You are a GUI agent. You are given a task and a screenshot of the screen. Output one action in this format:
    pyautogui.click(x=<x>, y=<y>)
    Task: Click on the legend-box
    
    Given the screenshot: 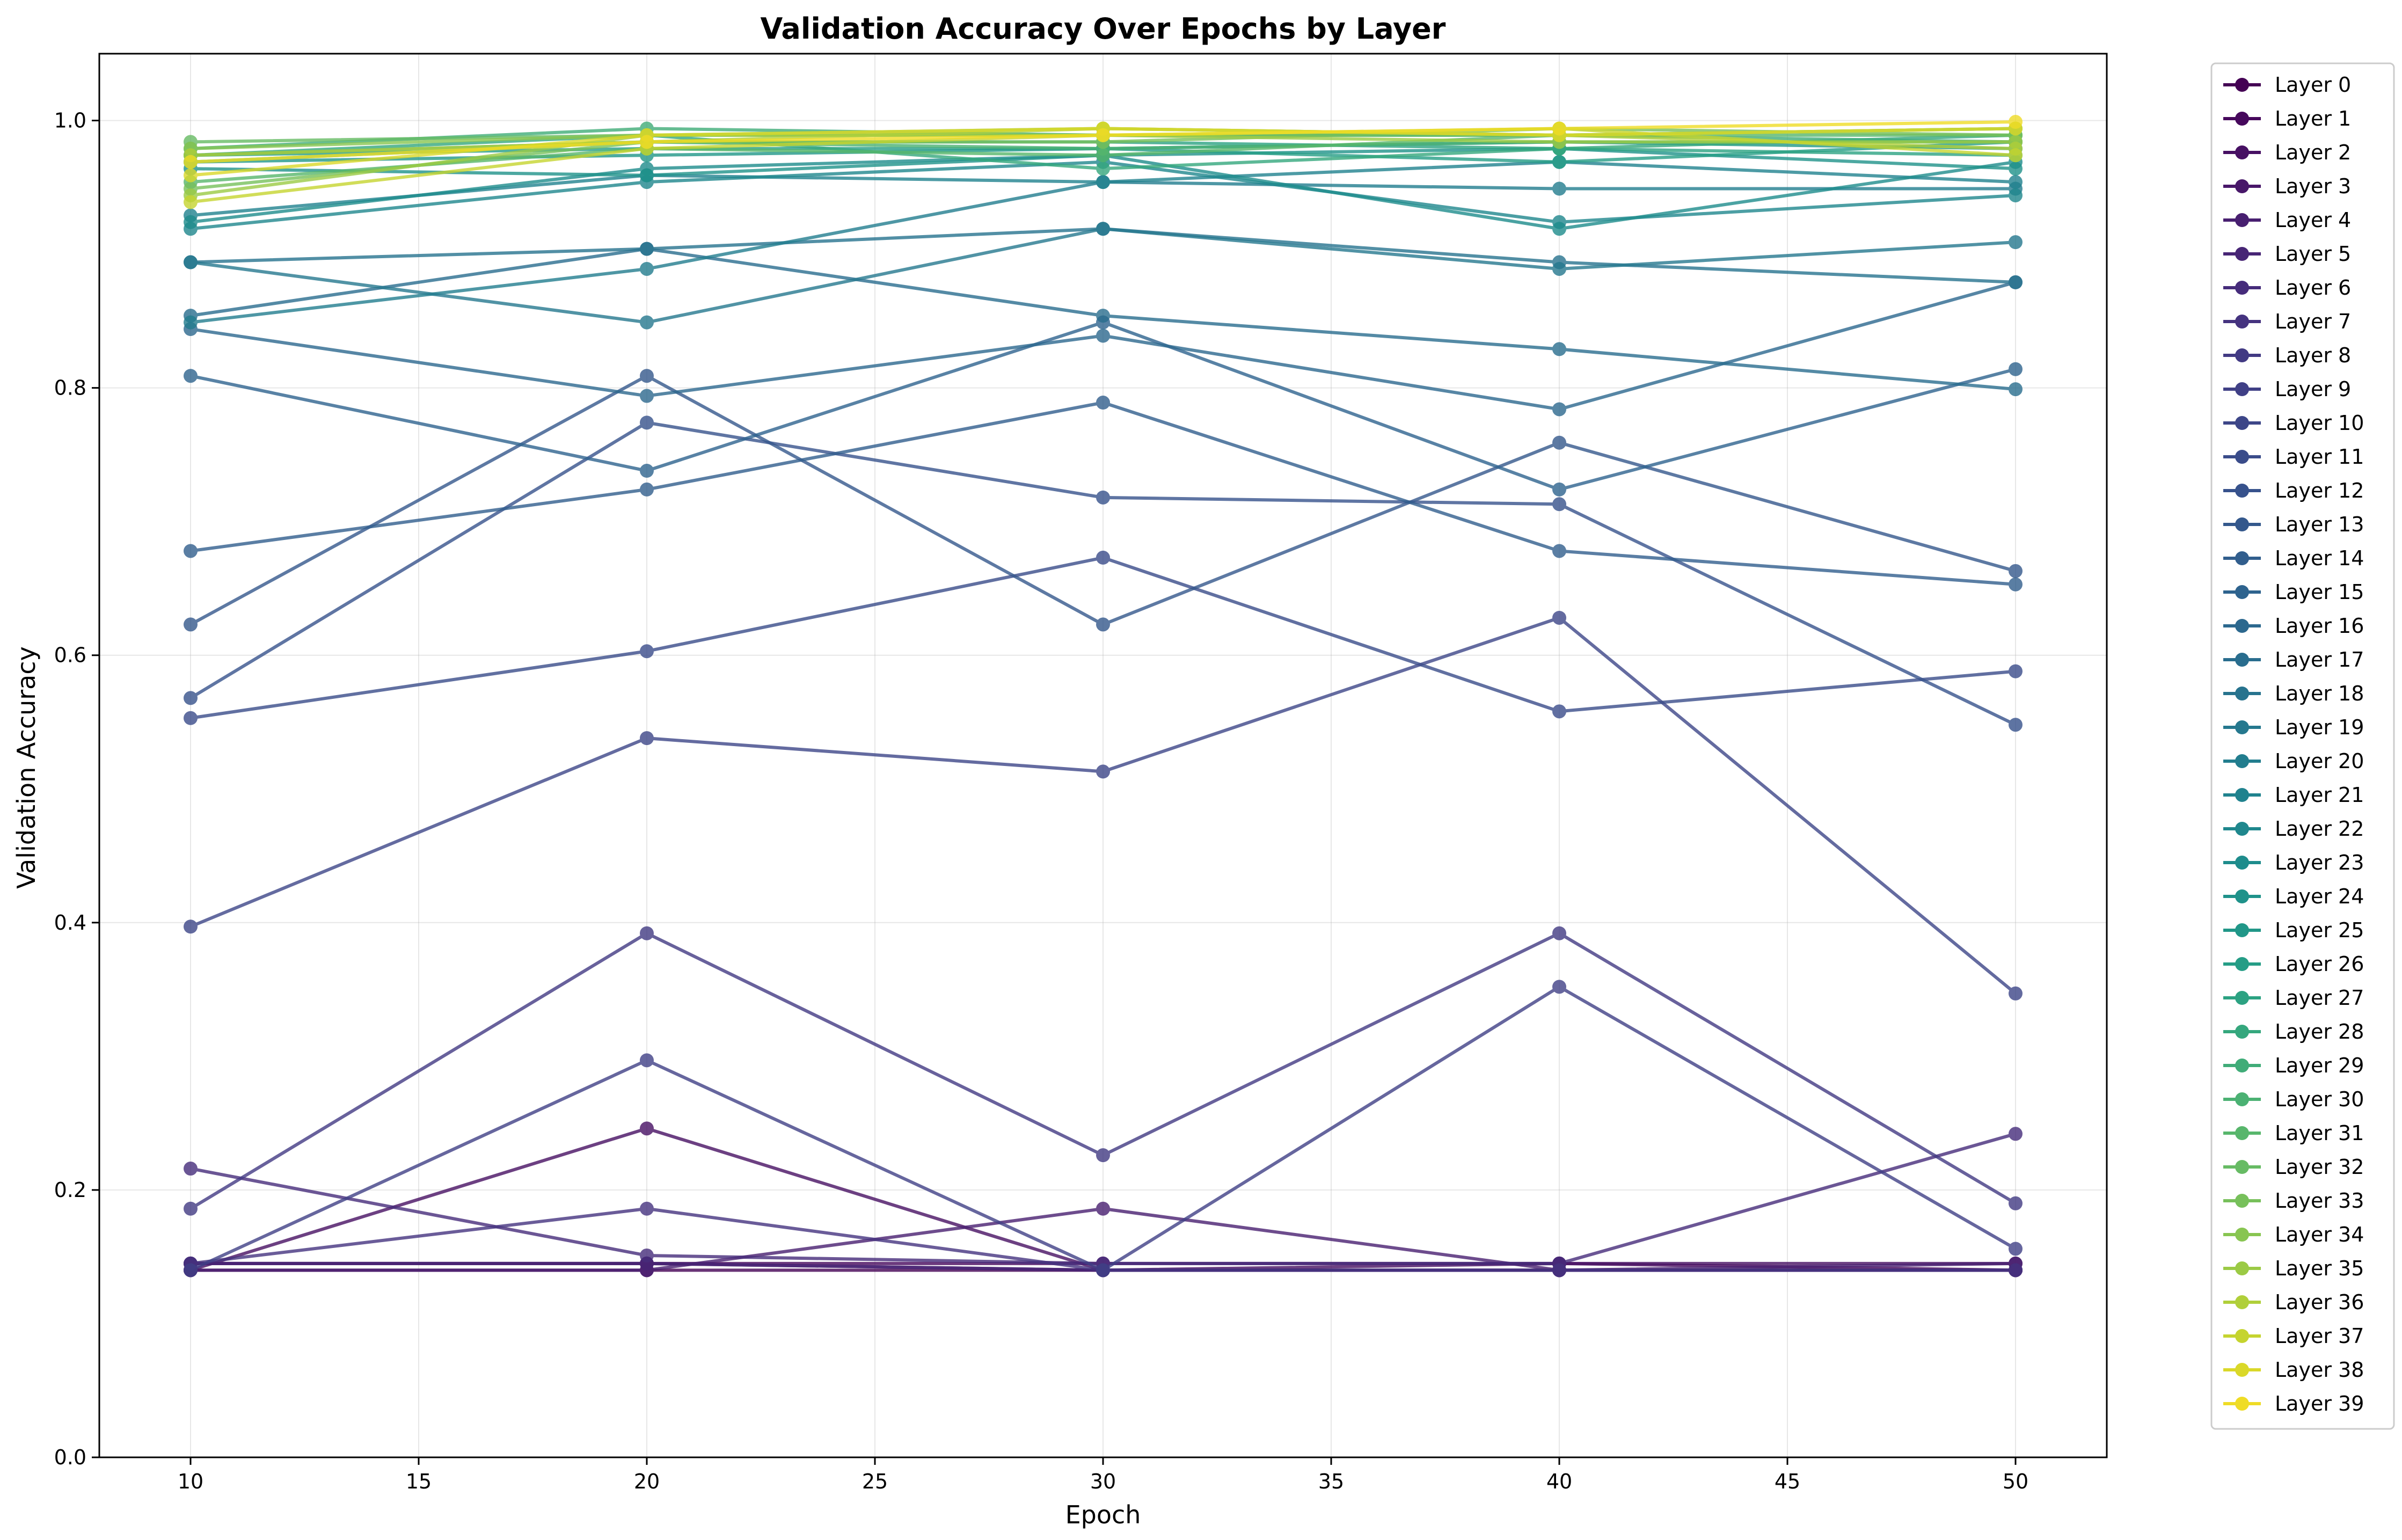 What is the action you would take?
    pyautogui.click(x=2302, y=746)
    